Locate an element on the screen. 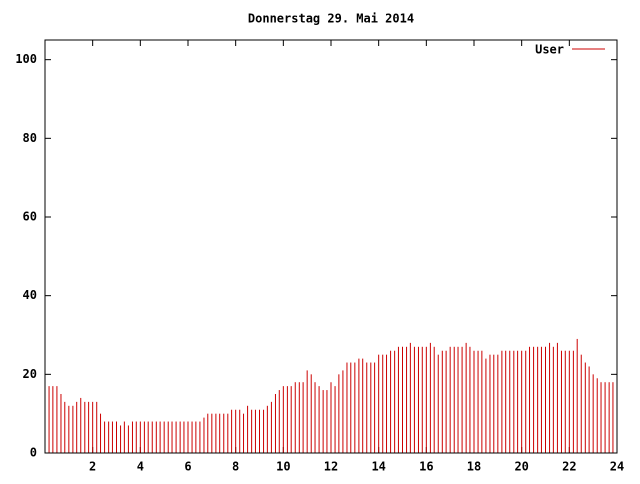  x-tick-label: 2 is located at coordinates (92, 467).